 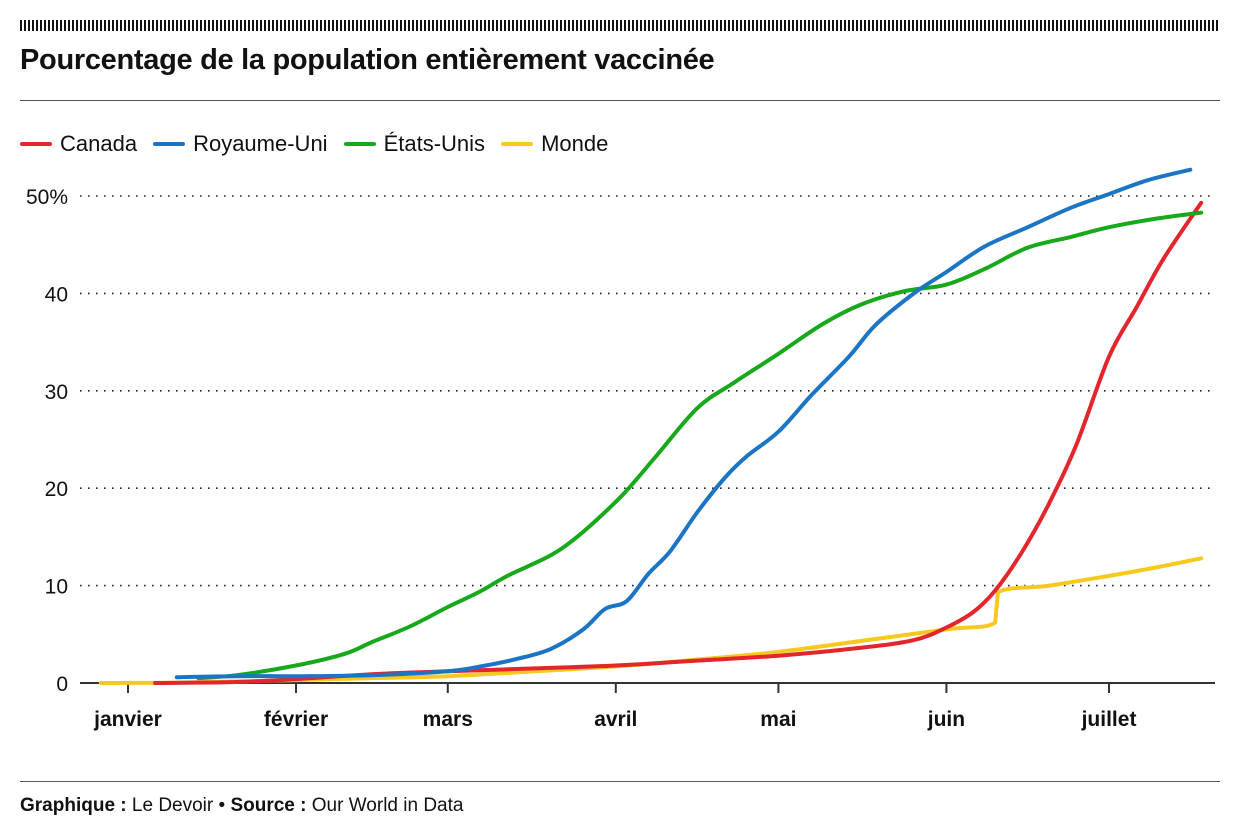 I want to click on x-tick-label-mai: mai, so click(x=778, y=719).